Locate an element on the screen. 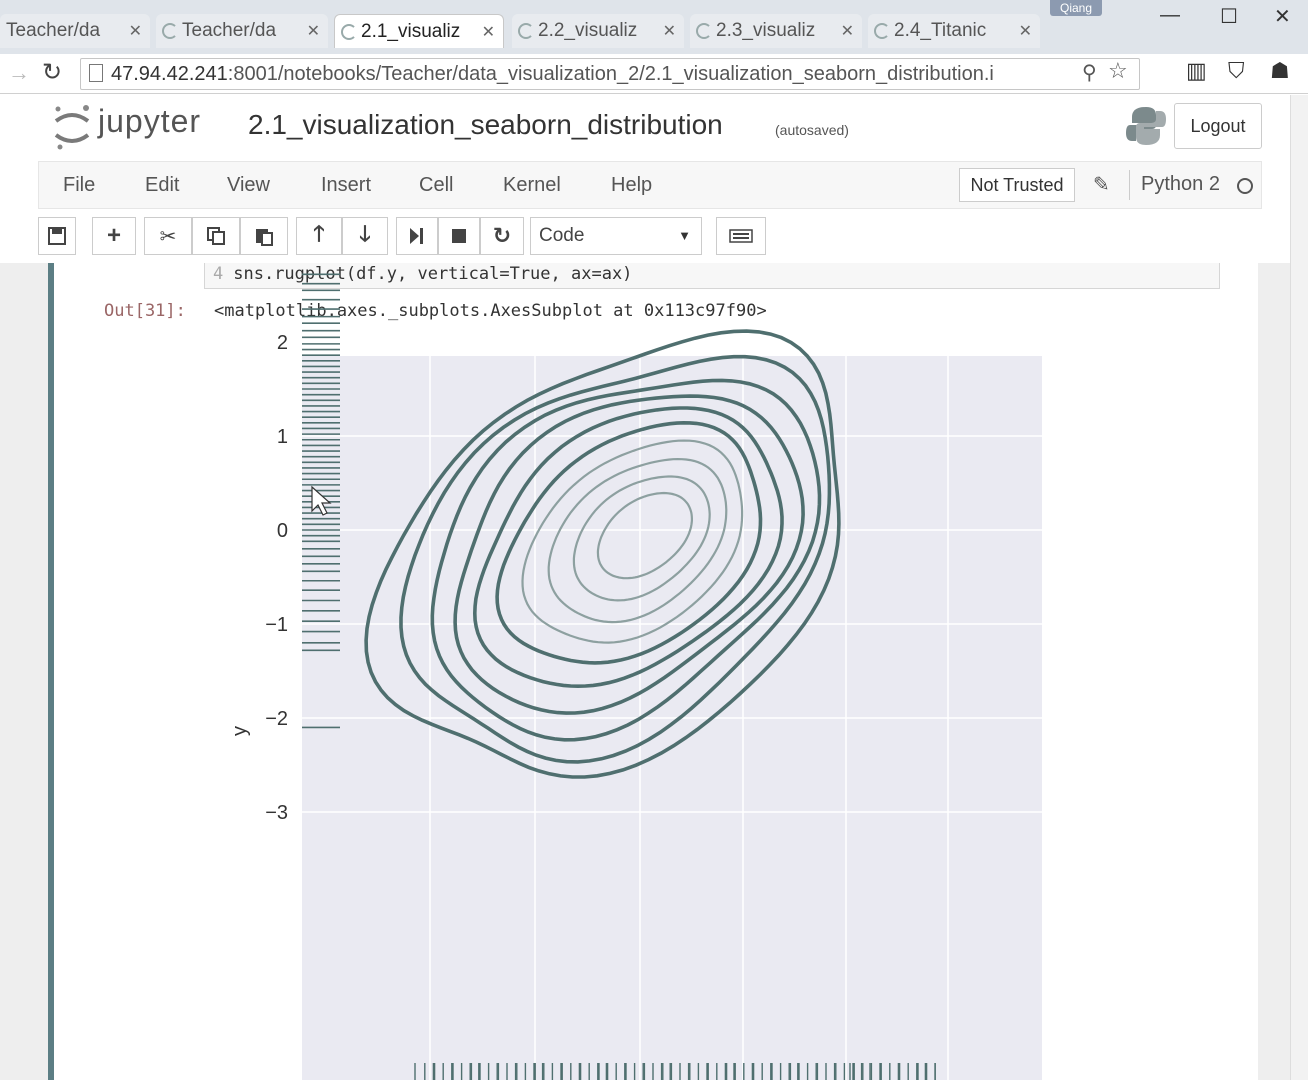  shield-icon: ⛉ is located at coordinates (1236, 70).